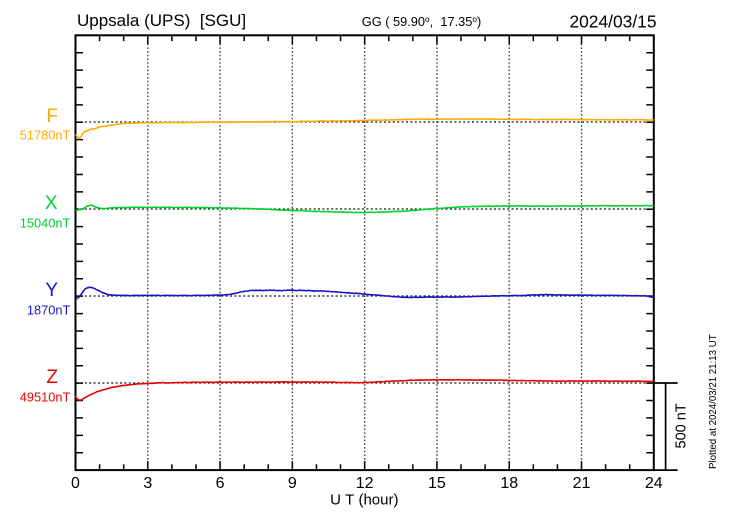 The width and height of the screenshot is (730, 520). Describe the element at coordinates (713, 401) in the screenshot. I see `svg-text: Plotted at 2024/03/21 21:13 UT` at that location.